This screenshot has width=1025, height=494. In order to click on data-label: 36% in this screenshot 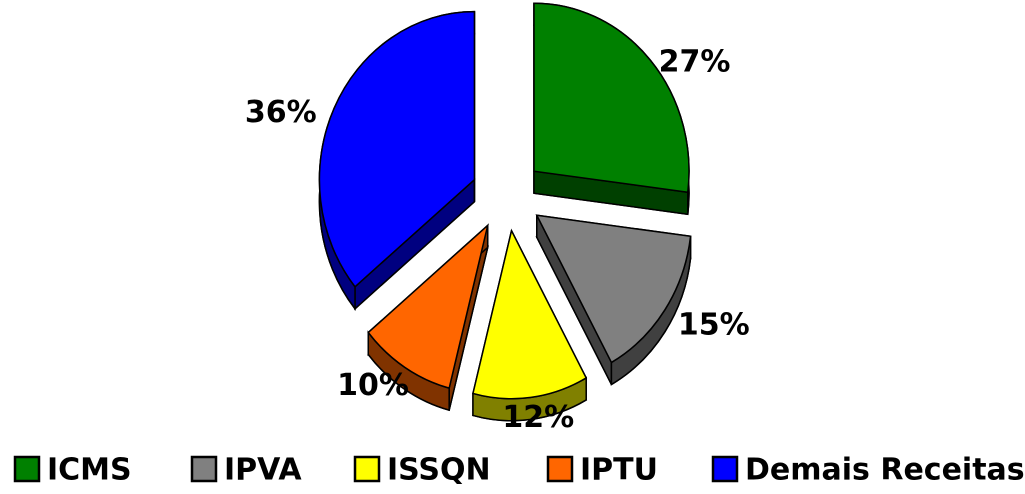, I will do `click(281, 112)`.